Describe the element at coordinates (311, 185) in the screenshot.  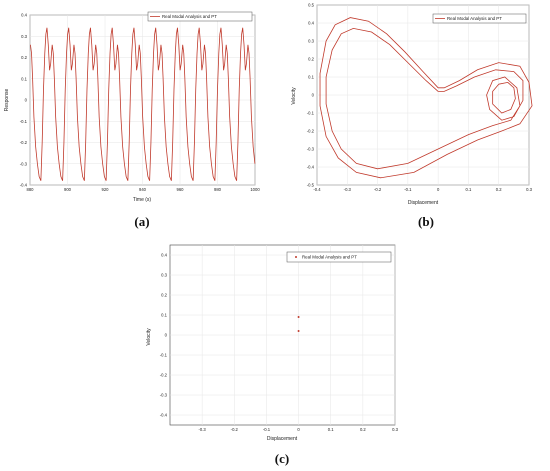
I see `chart-b-y-tick-label: -0.5` at that location.